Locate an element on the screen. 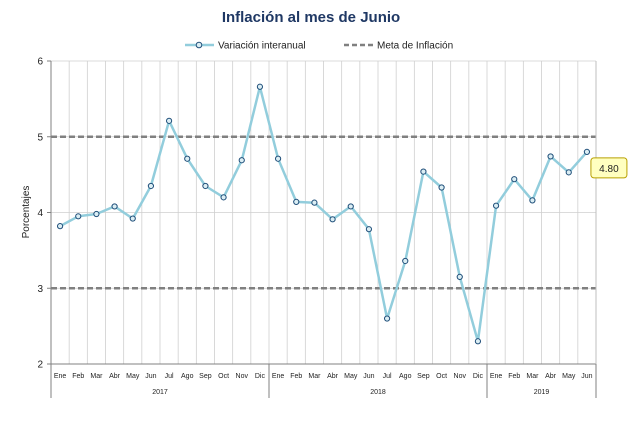 This screenshot has height=424, width=640. last-value-callout: 4.80 is located at coordinates (609, 168).